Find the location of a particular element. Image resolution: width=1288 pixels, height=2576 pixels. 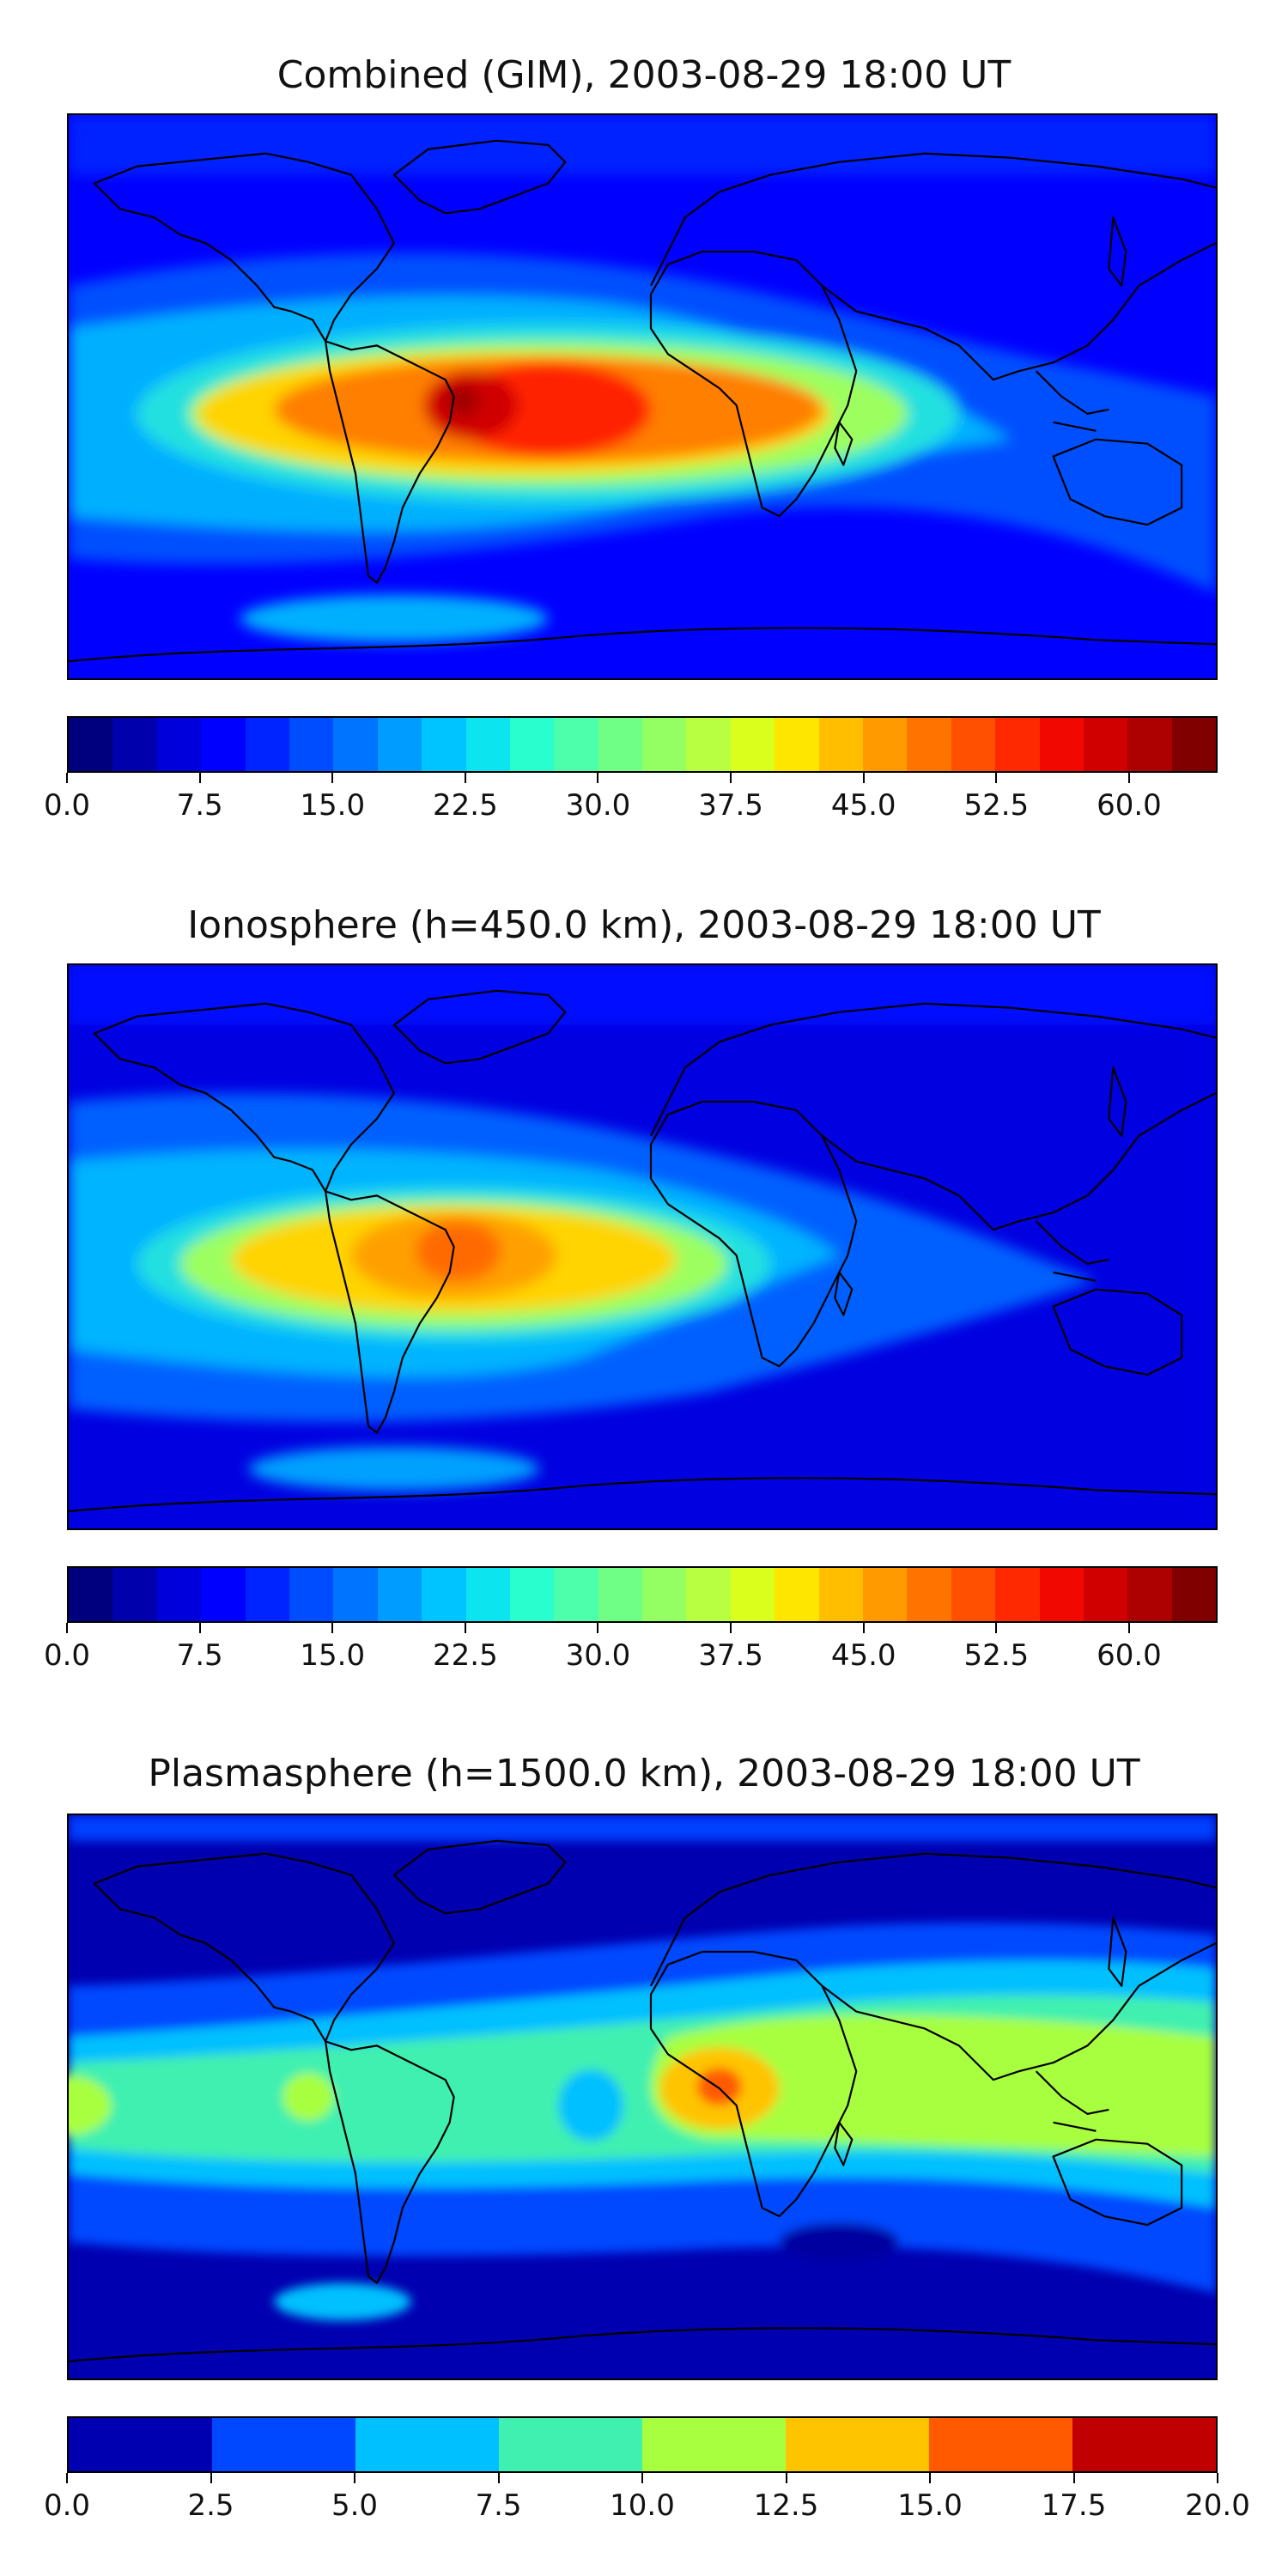

panel-1-peak-core is located at coordinates (463, 401).